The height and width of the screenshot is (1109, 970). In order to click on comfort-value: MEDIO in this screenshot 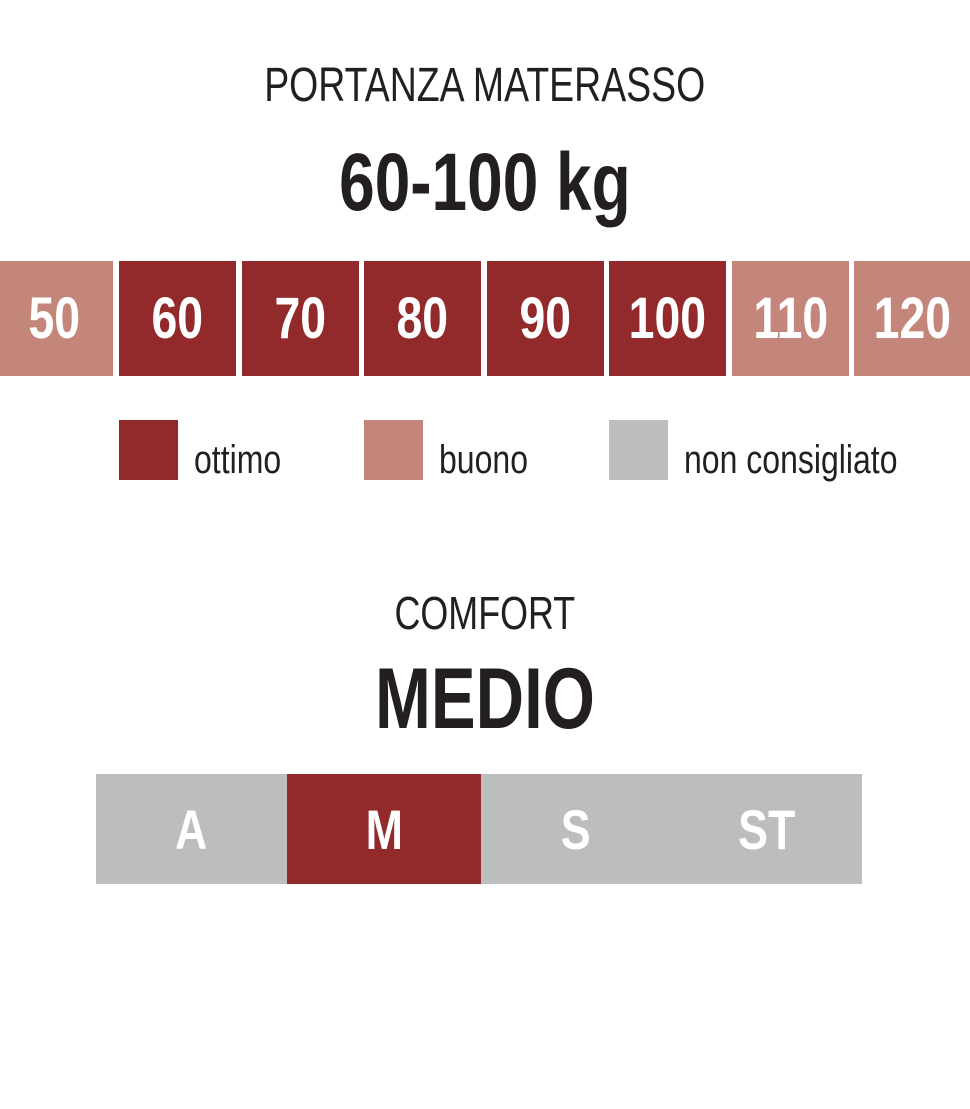, I will do `click(485, 699)`.